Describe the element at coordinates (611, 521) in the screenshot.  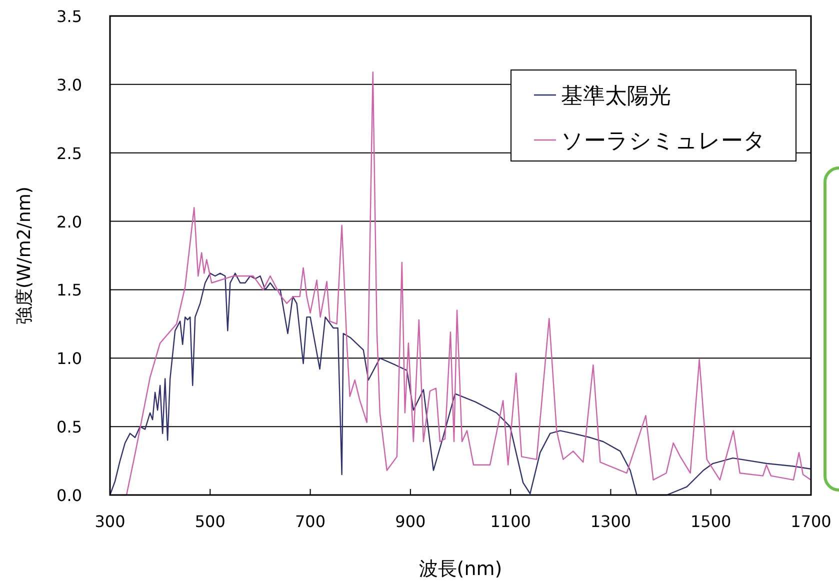
I see `x-tick-label: 1300` at that location.